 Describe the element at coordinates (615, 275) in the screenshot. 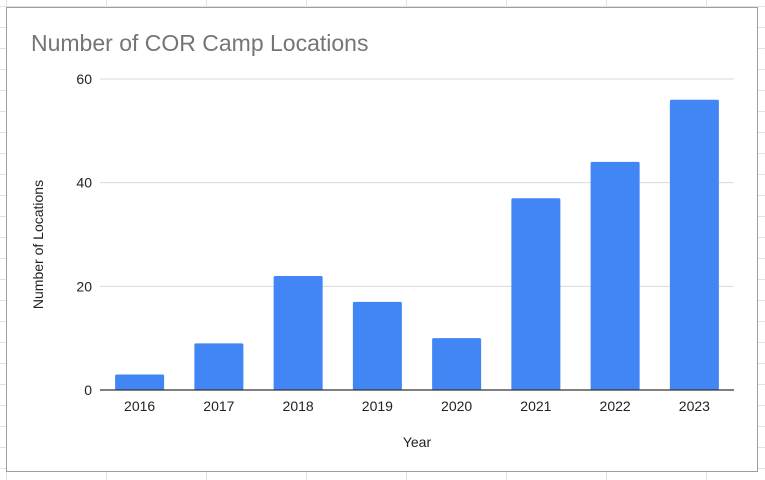

I see `bar-2022` at that location.